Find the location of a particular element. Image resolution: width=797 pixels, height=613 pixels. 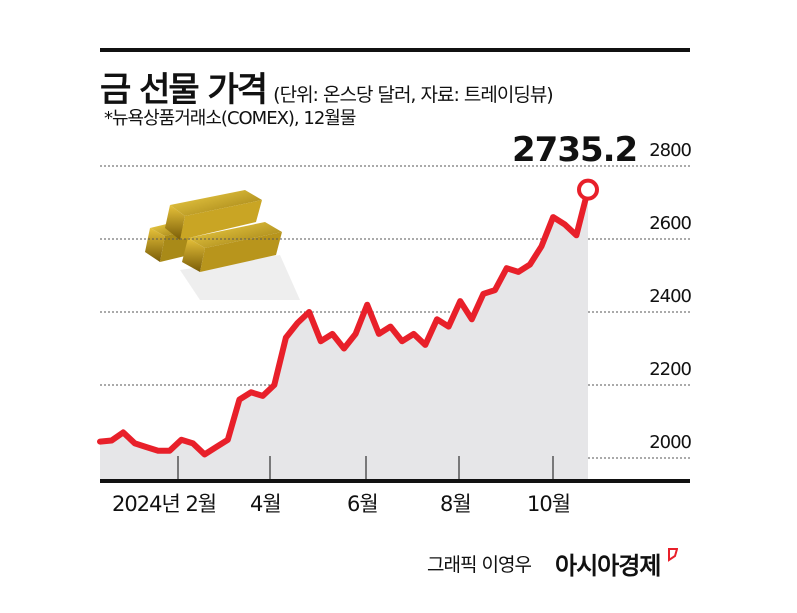

last-point-marker is located at coordinates (588, 189).